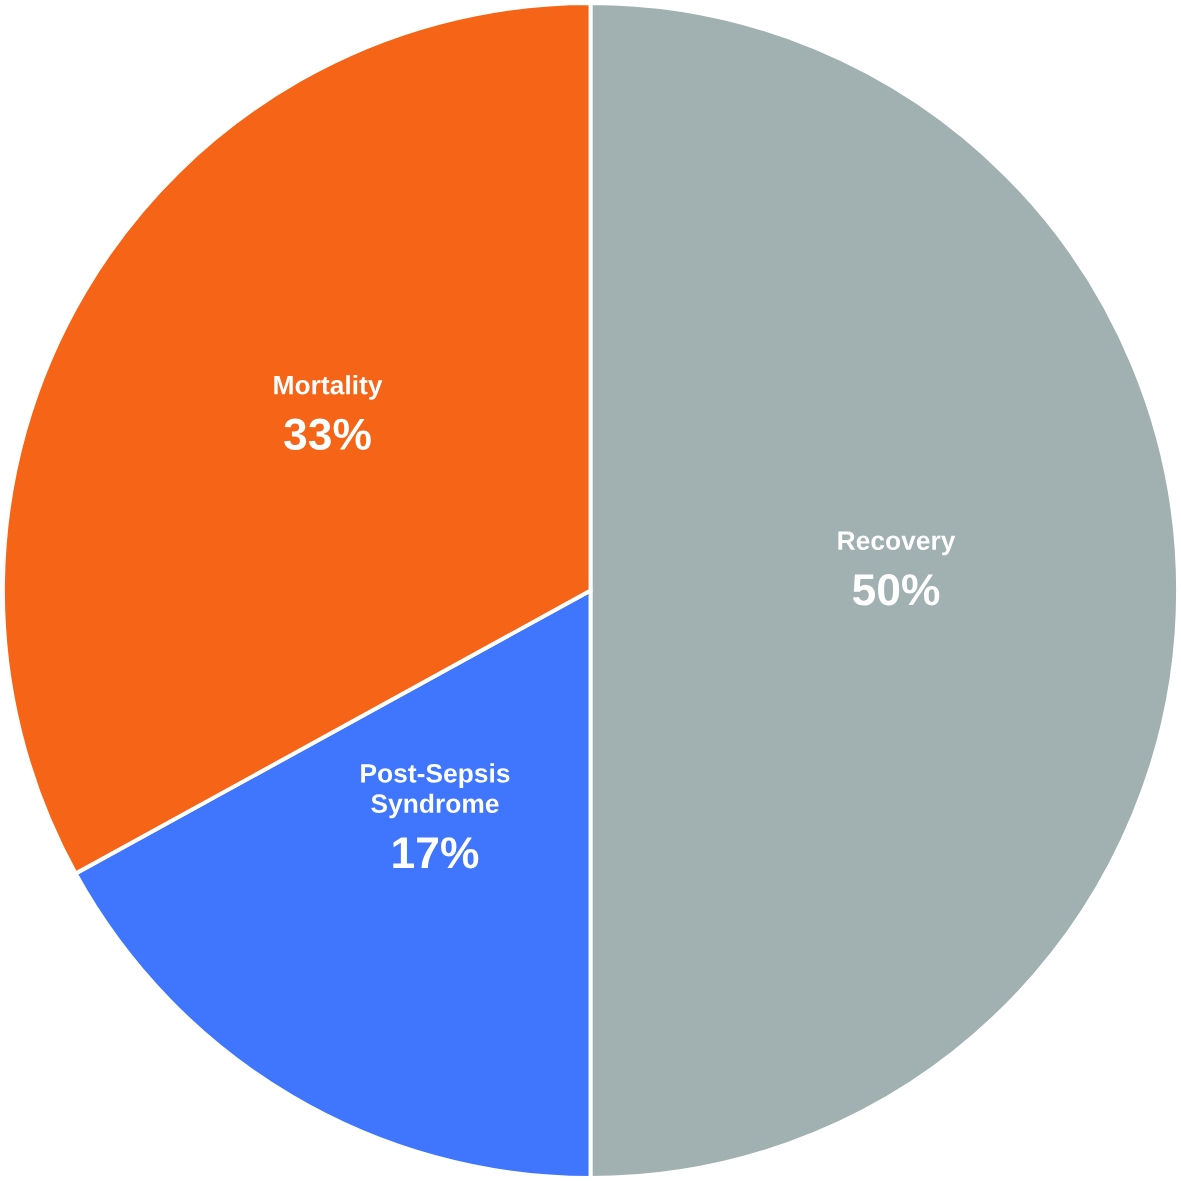  I want to click on data-label: 33%, so click(327, 434).